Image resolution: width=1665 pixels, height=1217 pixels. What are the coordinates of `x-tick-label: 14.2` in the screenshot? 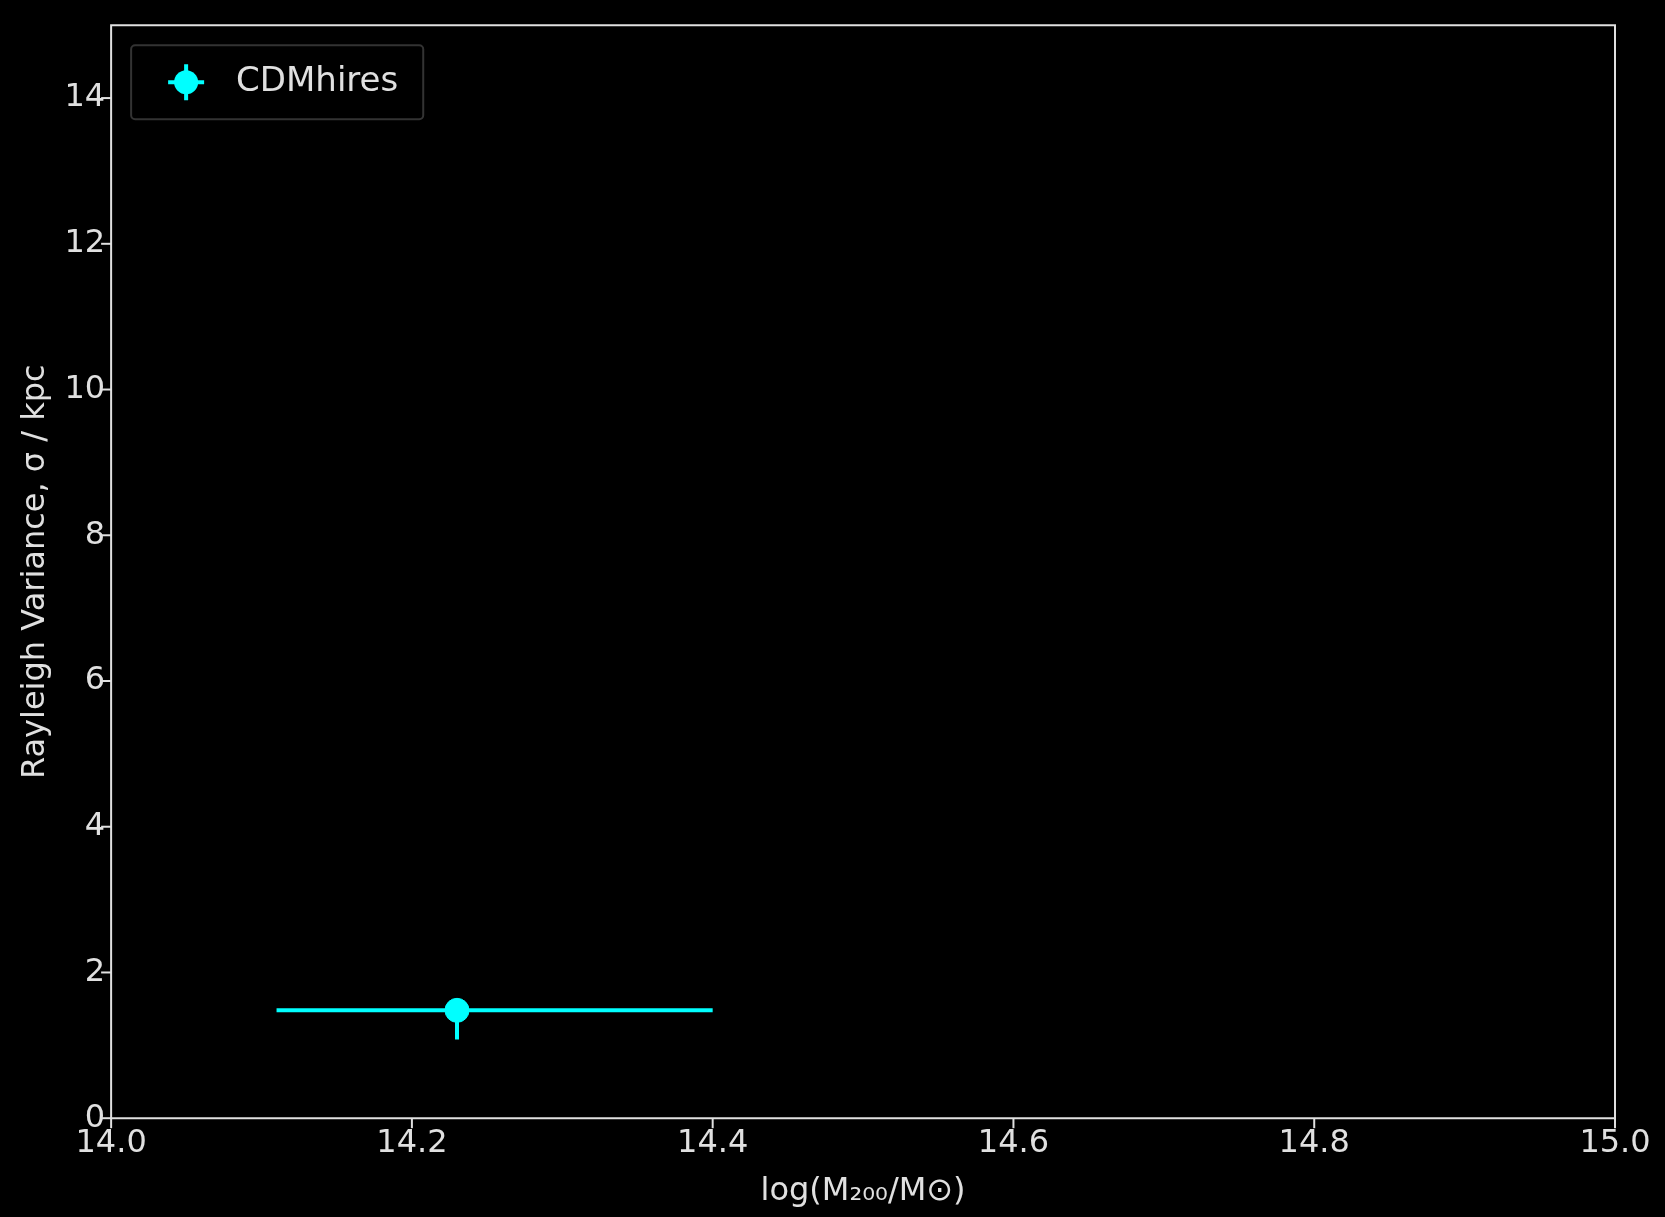 It's located at (412, 1140).